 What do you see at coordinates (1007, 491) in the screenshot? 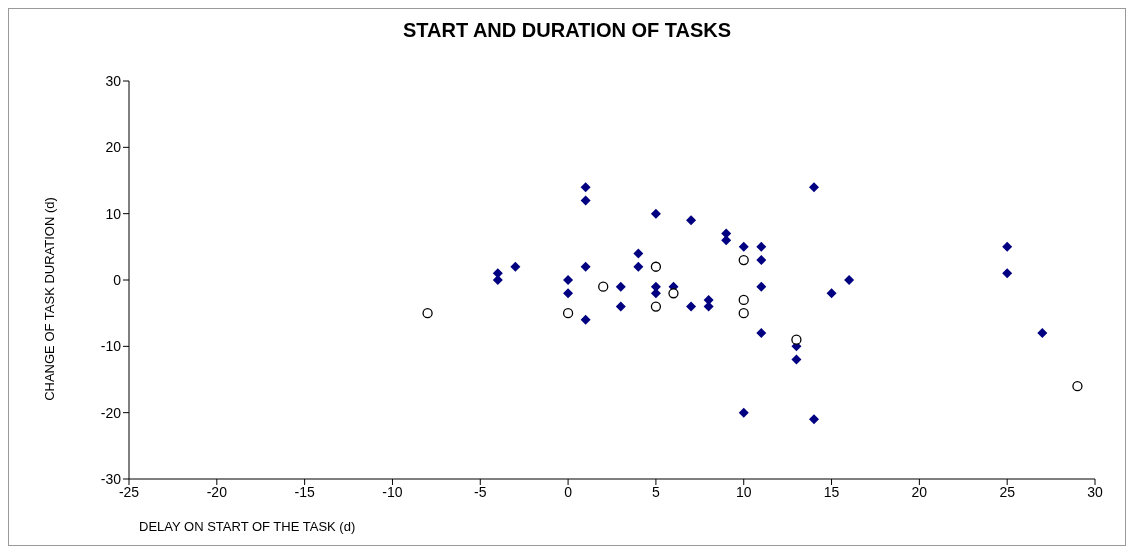
I see `x-tick-label: 25` at bounding box center [1007, 491].